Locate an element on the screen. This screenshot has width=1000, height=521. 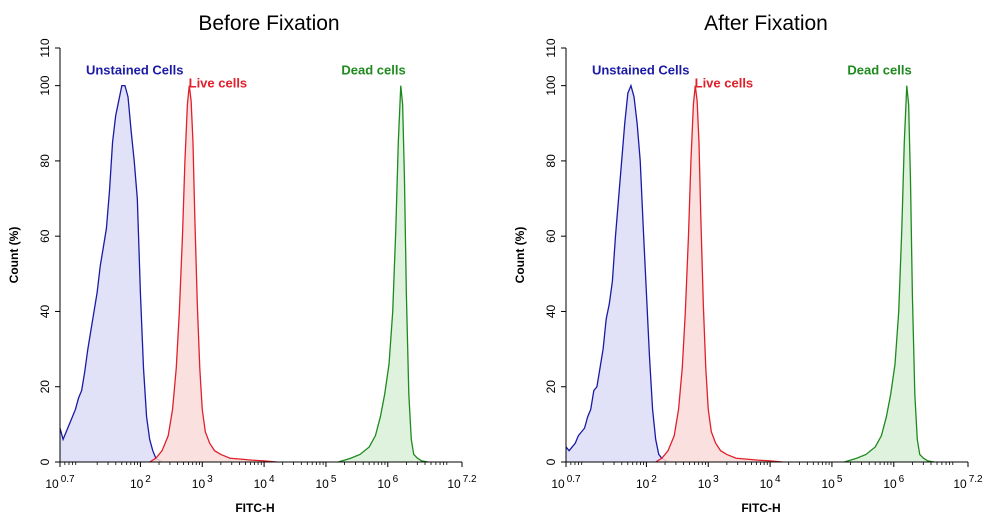
chart-title: Before Fixation is located at coordinates (268, 23).